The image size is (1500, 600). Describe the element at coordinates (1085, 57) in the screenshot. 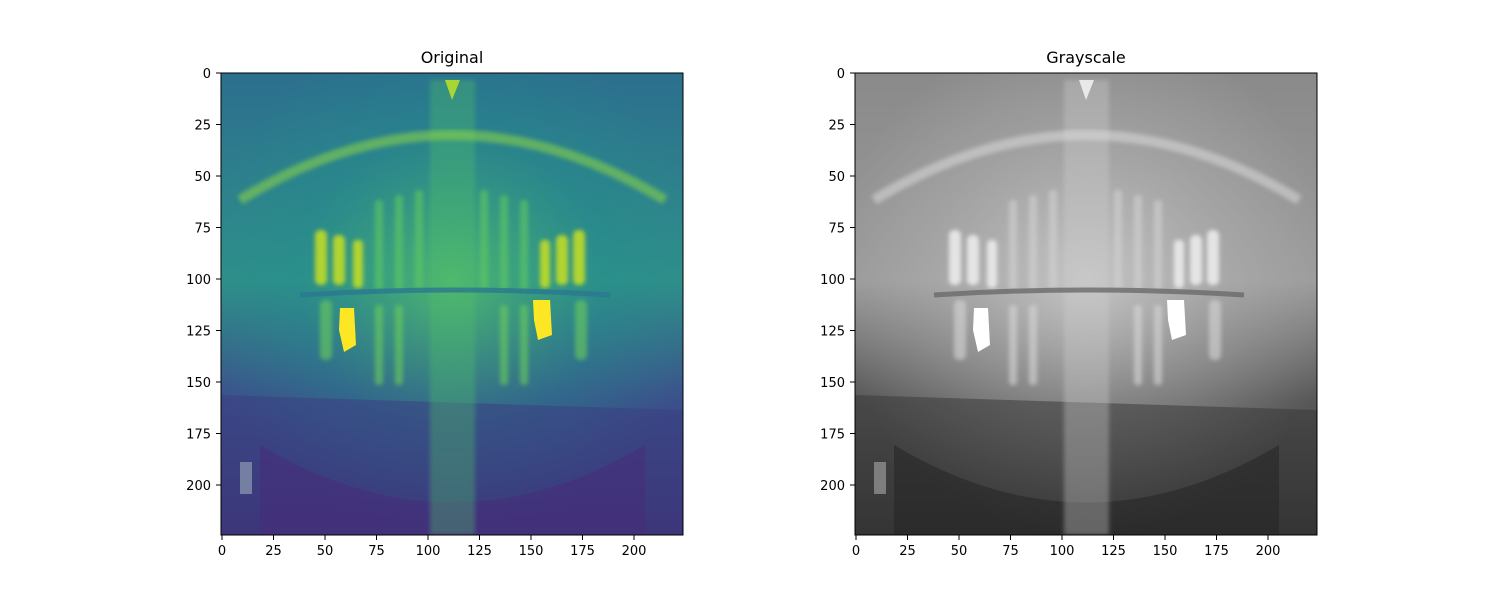

I see `panel-title: Grayscale` at that location.